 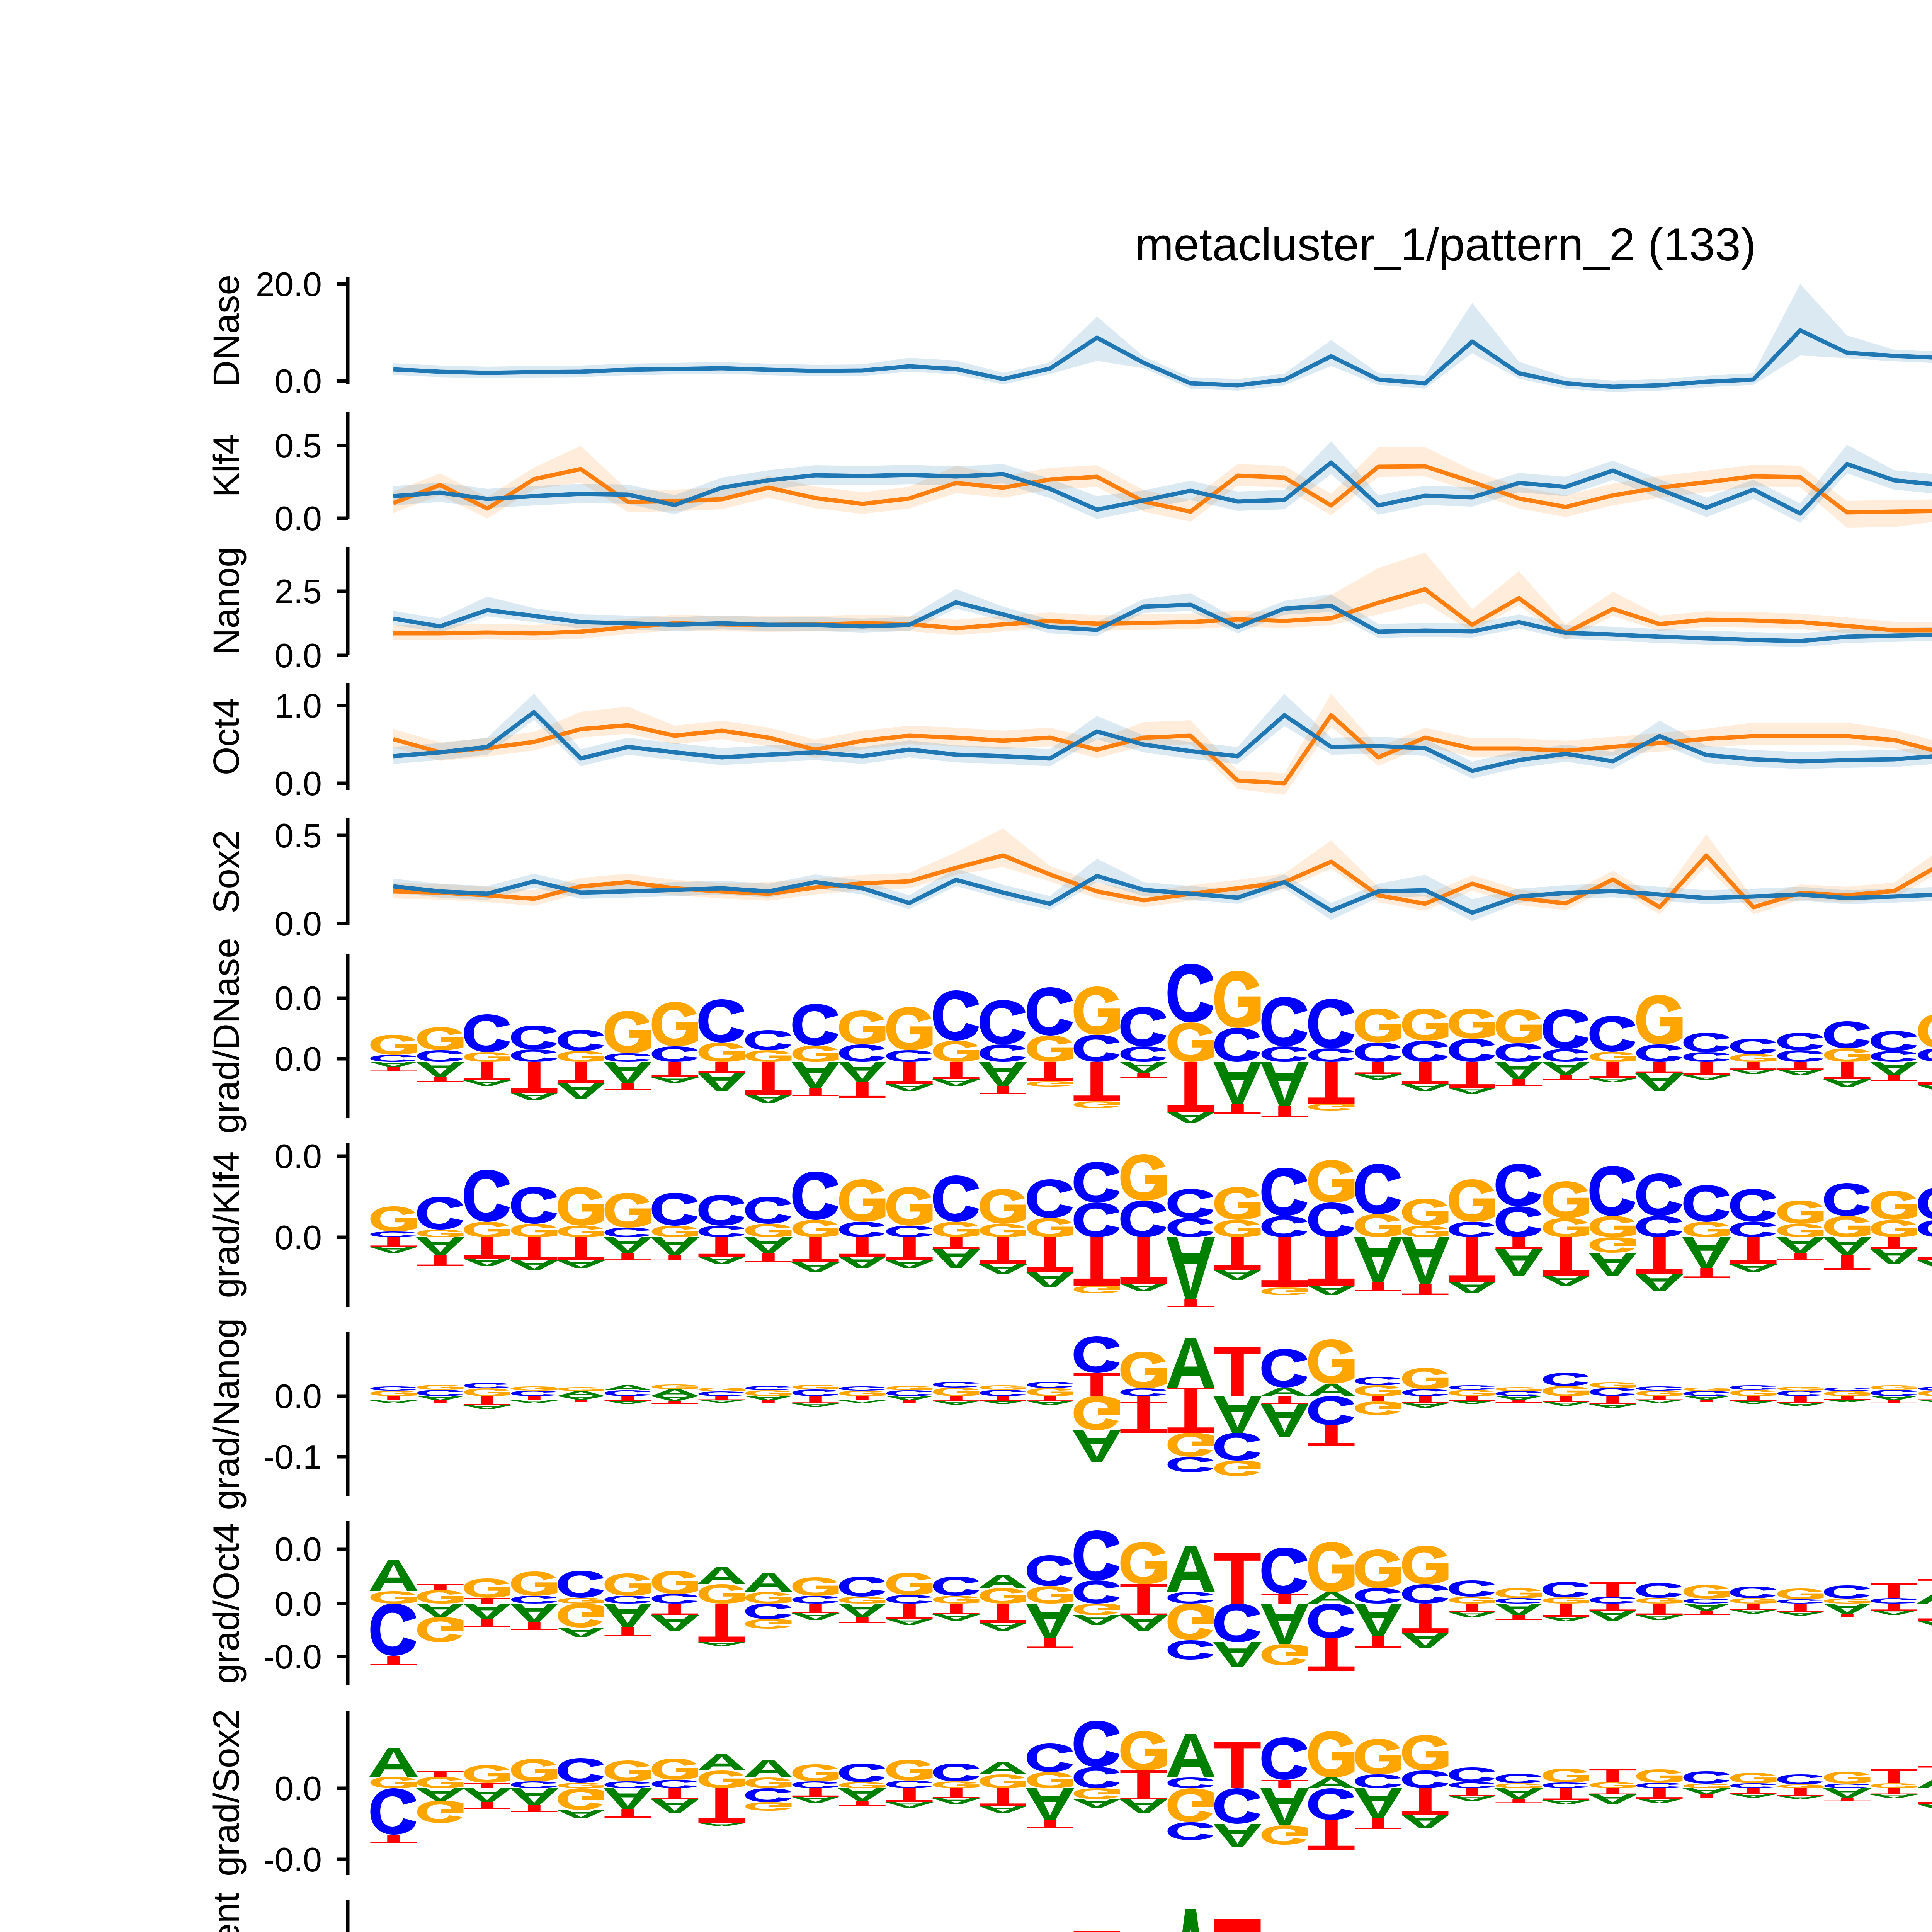 What do you see at coordinates (298, 592) in the screenshot?
I see `svg-text: 2.5` at bounding box center [298, 592].